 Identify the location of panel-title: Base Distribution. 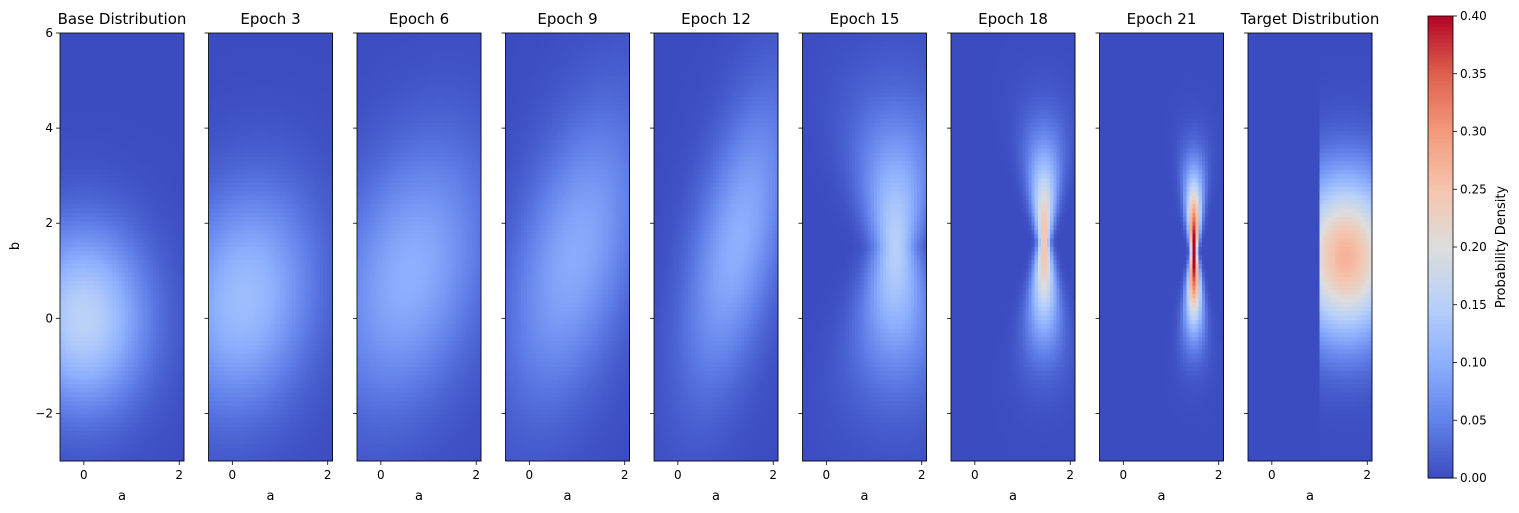
(122, 19).